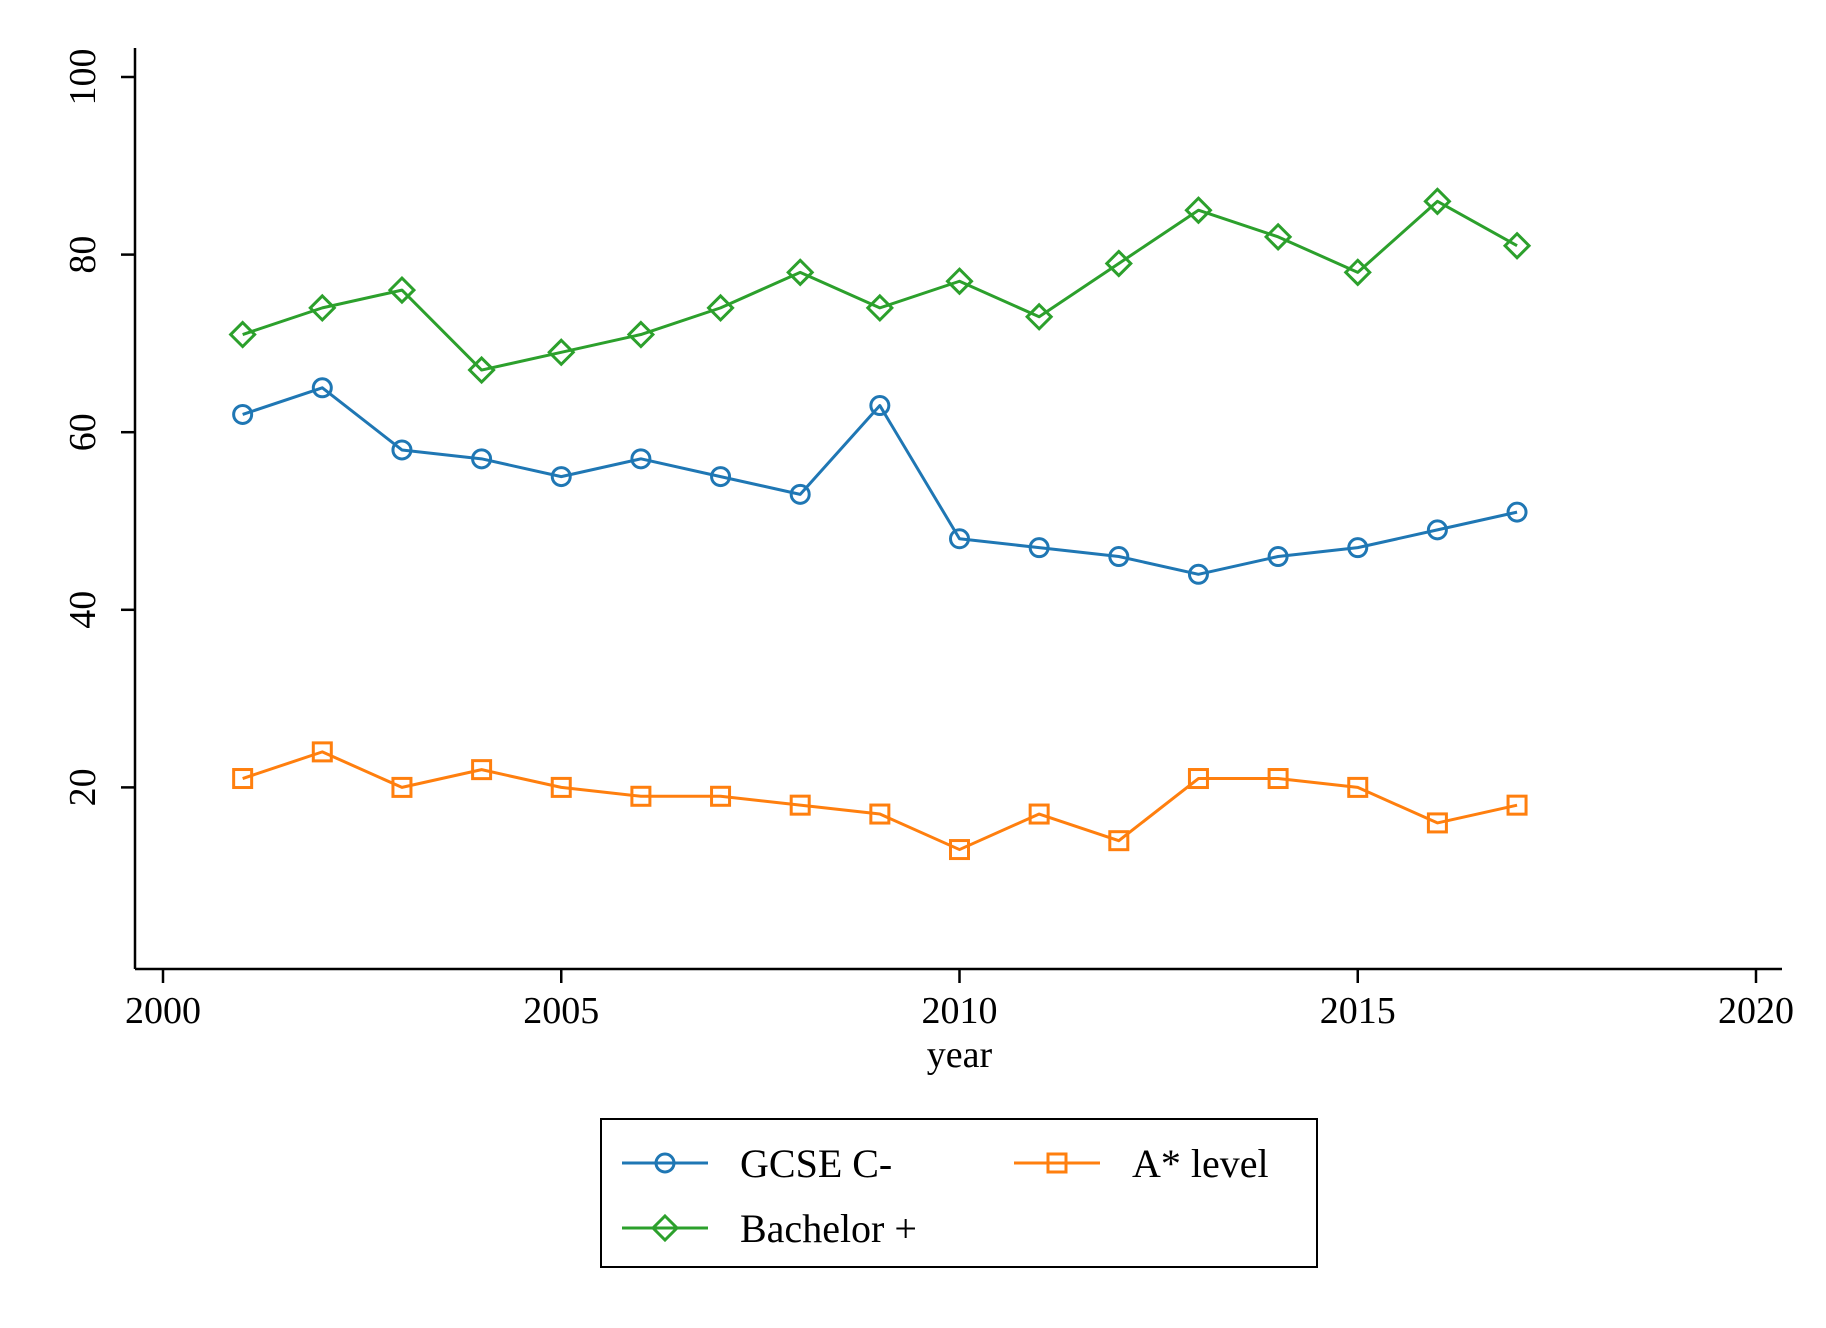 This screenshot has height=1328, width=1826. Describe the element at coordinates (816, 1163) in the screenshot. I see `legend-label: GCSE C-` at that location.